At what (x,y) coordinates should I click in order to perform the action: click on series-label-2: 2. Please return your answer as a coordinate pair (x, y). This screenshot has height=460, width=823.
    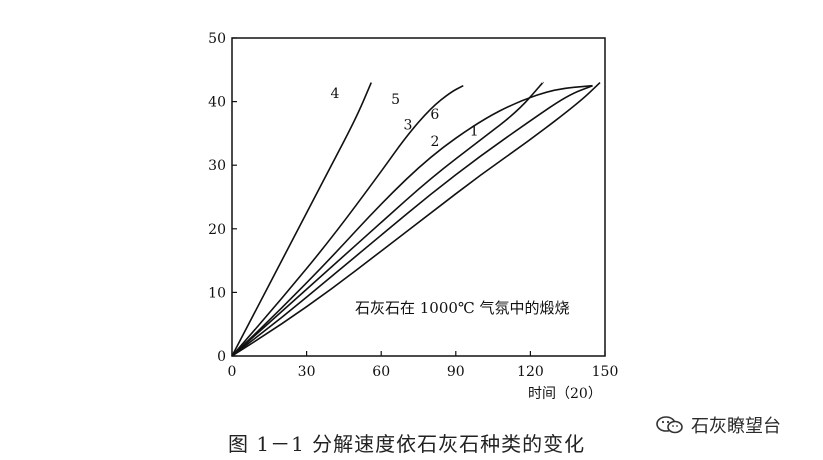
    Looking at the image, I should click on (434, 142).